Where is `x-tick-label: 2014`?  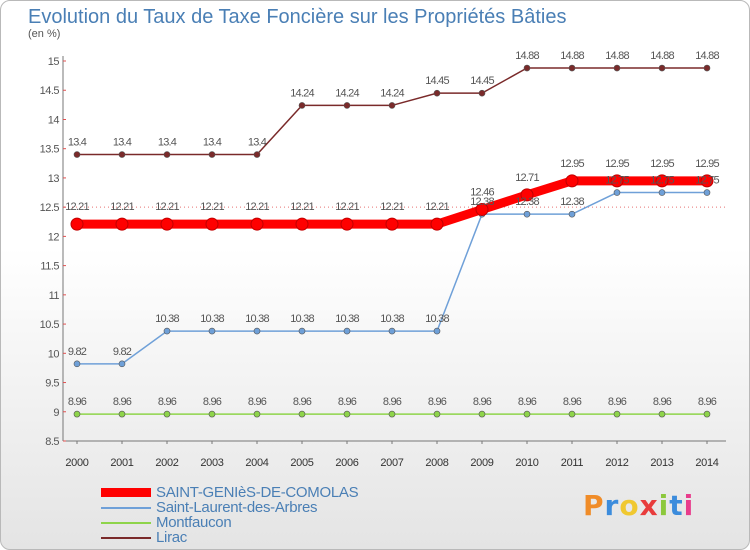 x-tick-label: 2014 is located at coordinates (706, 463).